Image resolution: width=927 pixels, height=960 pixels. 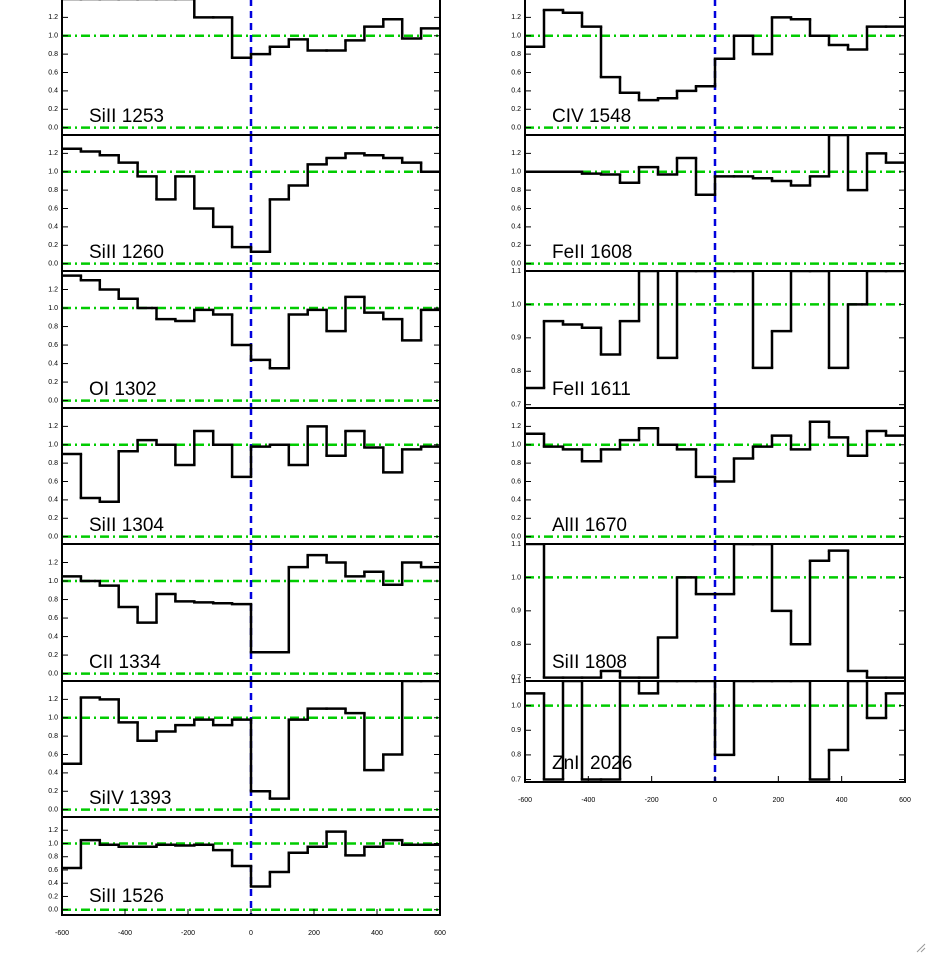 What do you see at coordinates (125, 662) in the screenshot?
I see `line-label: CII 1334` at bounding box center [125, 662].